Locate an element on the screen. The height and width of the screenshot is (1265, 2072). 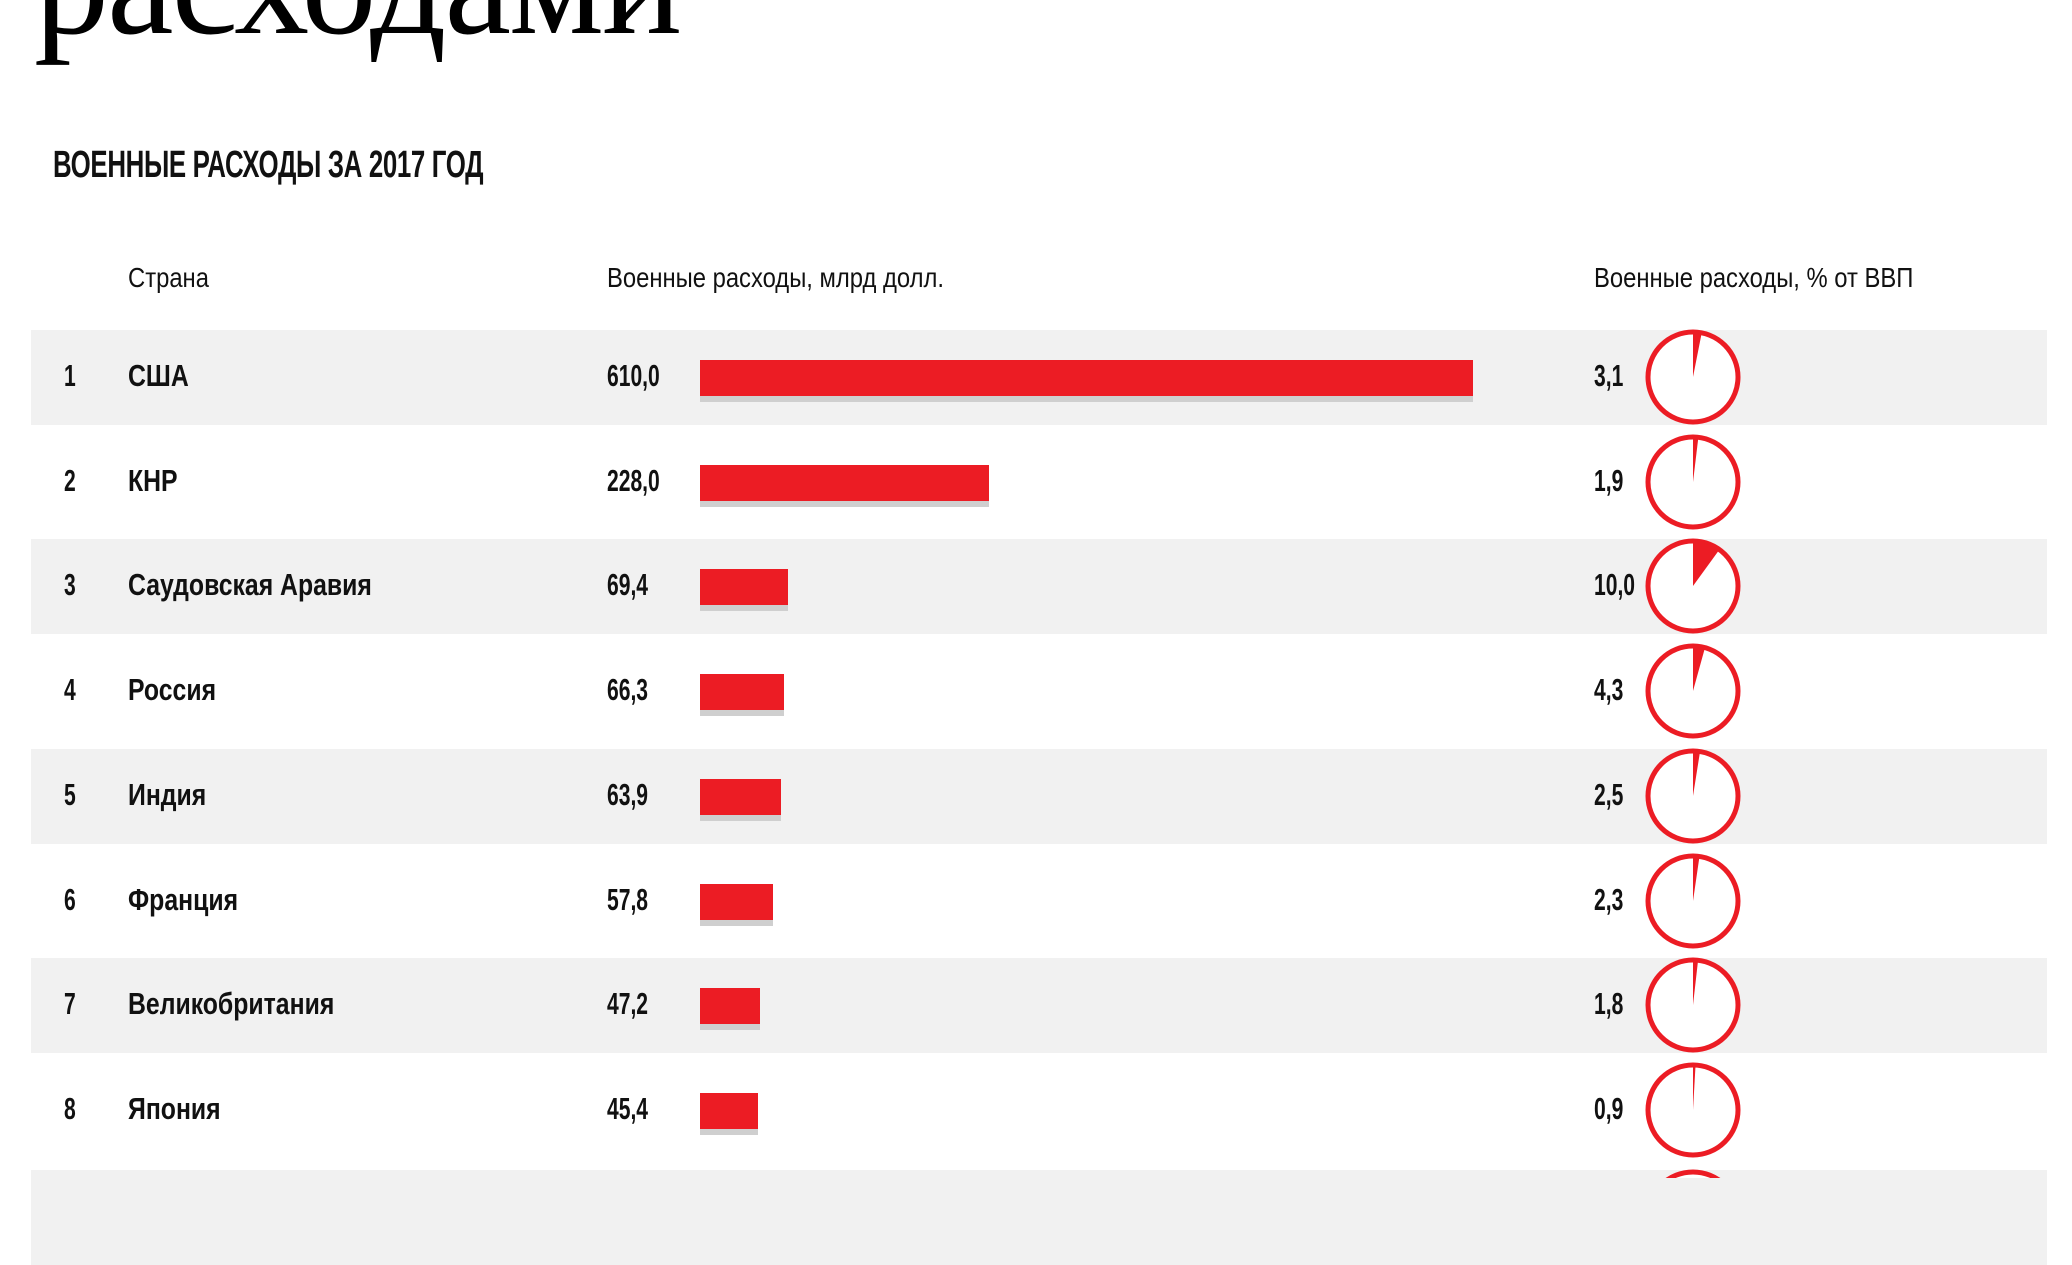
rank-label: 7 is located at coordinates (70, 1004).